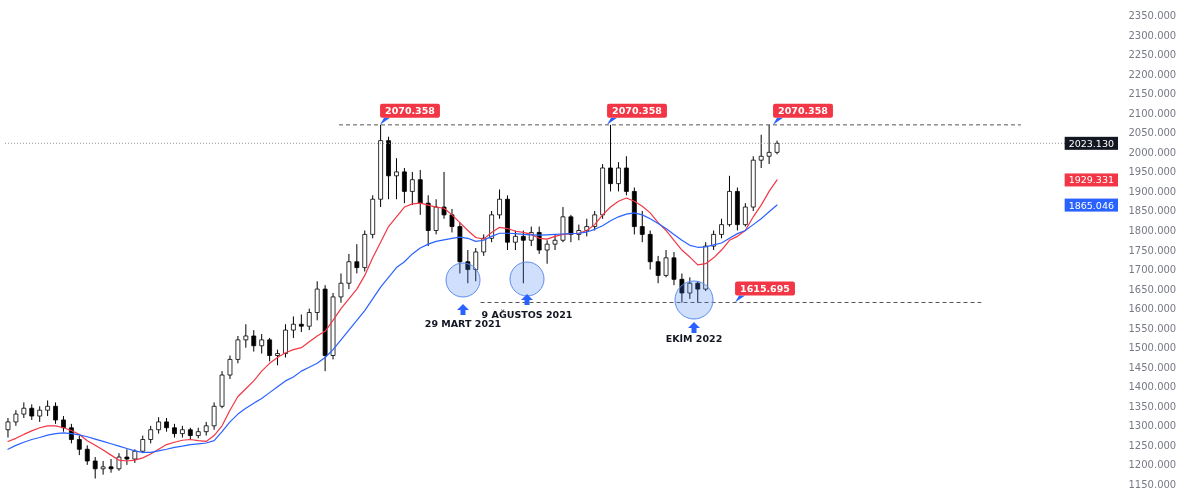  I want to click on y-tick-label: 2050.000, so click(1152, 133).